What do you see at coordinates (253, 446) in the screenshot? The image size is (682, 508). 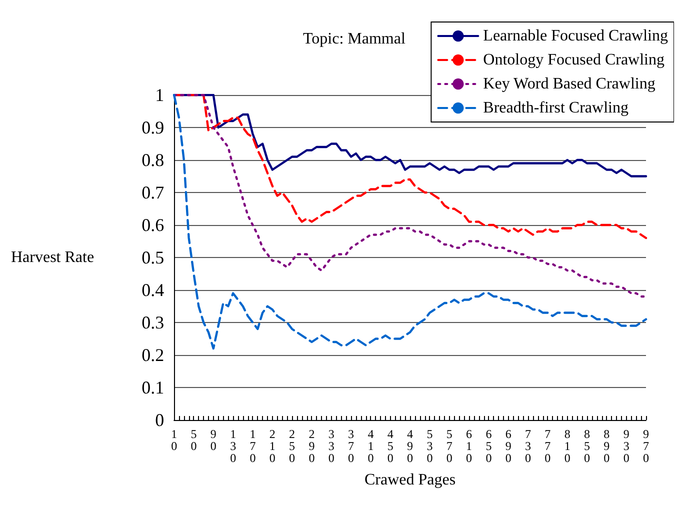 I see `x-tick-label: 170` at bounding box center [253, 446].